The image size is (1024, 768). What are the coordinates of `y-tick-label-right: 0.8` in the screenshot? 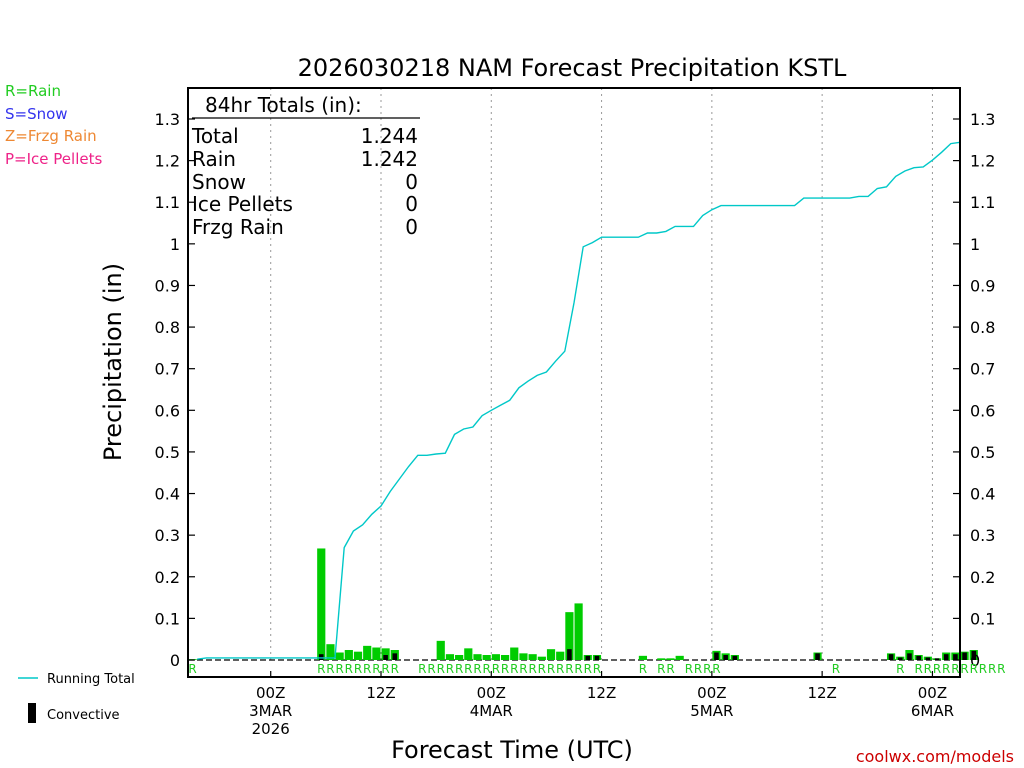 It's located at (982, 327).